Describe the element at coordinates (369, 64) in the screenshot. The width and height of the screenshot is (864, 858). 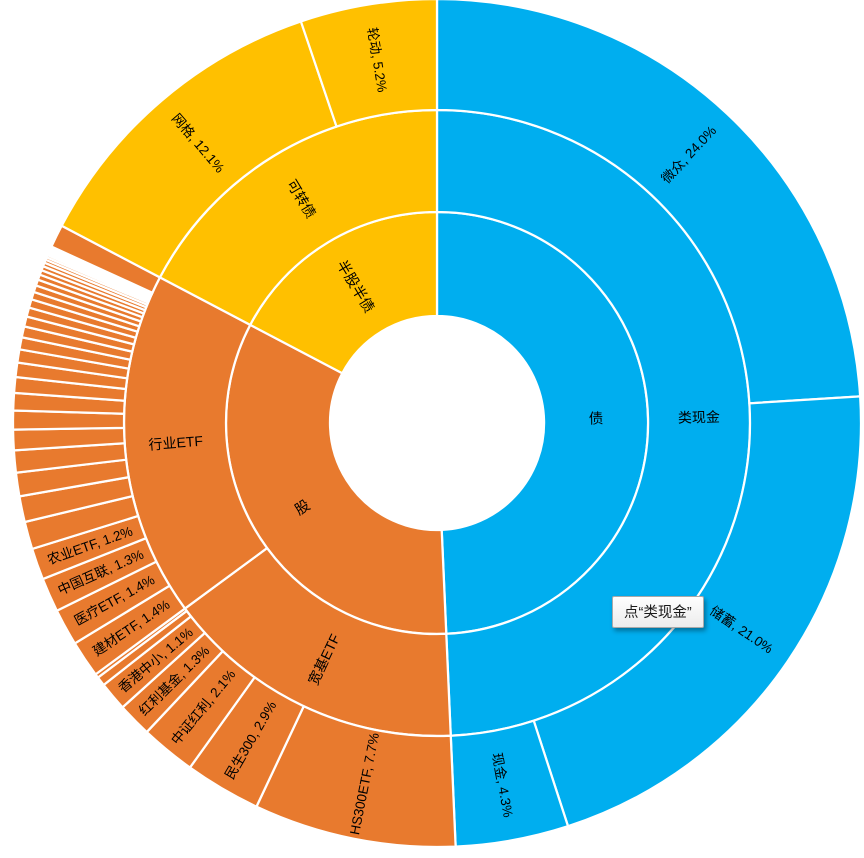
I see `segment-轮动` at that location.